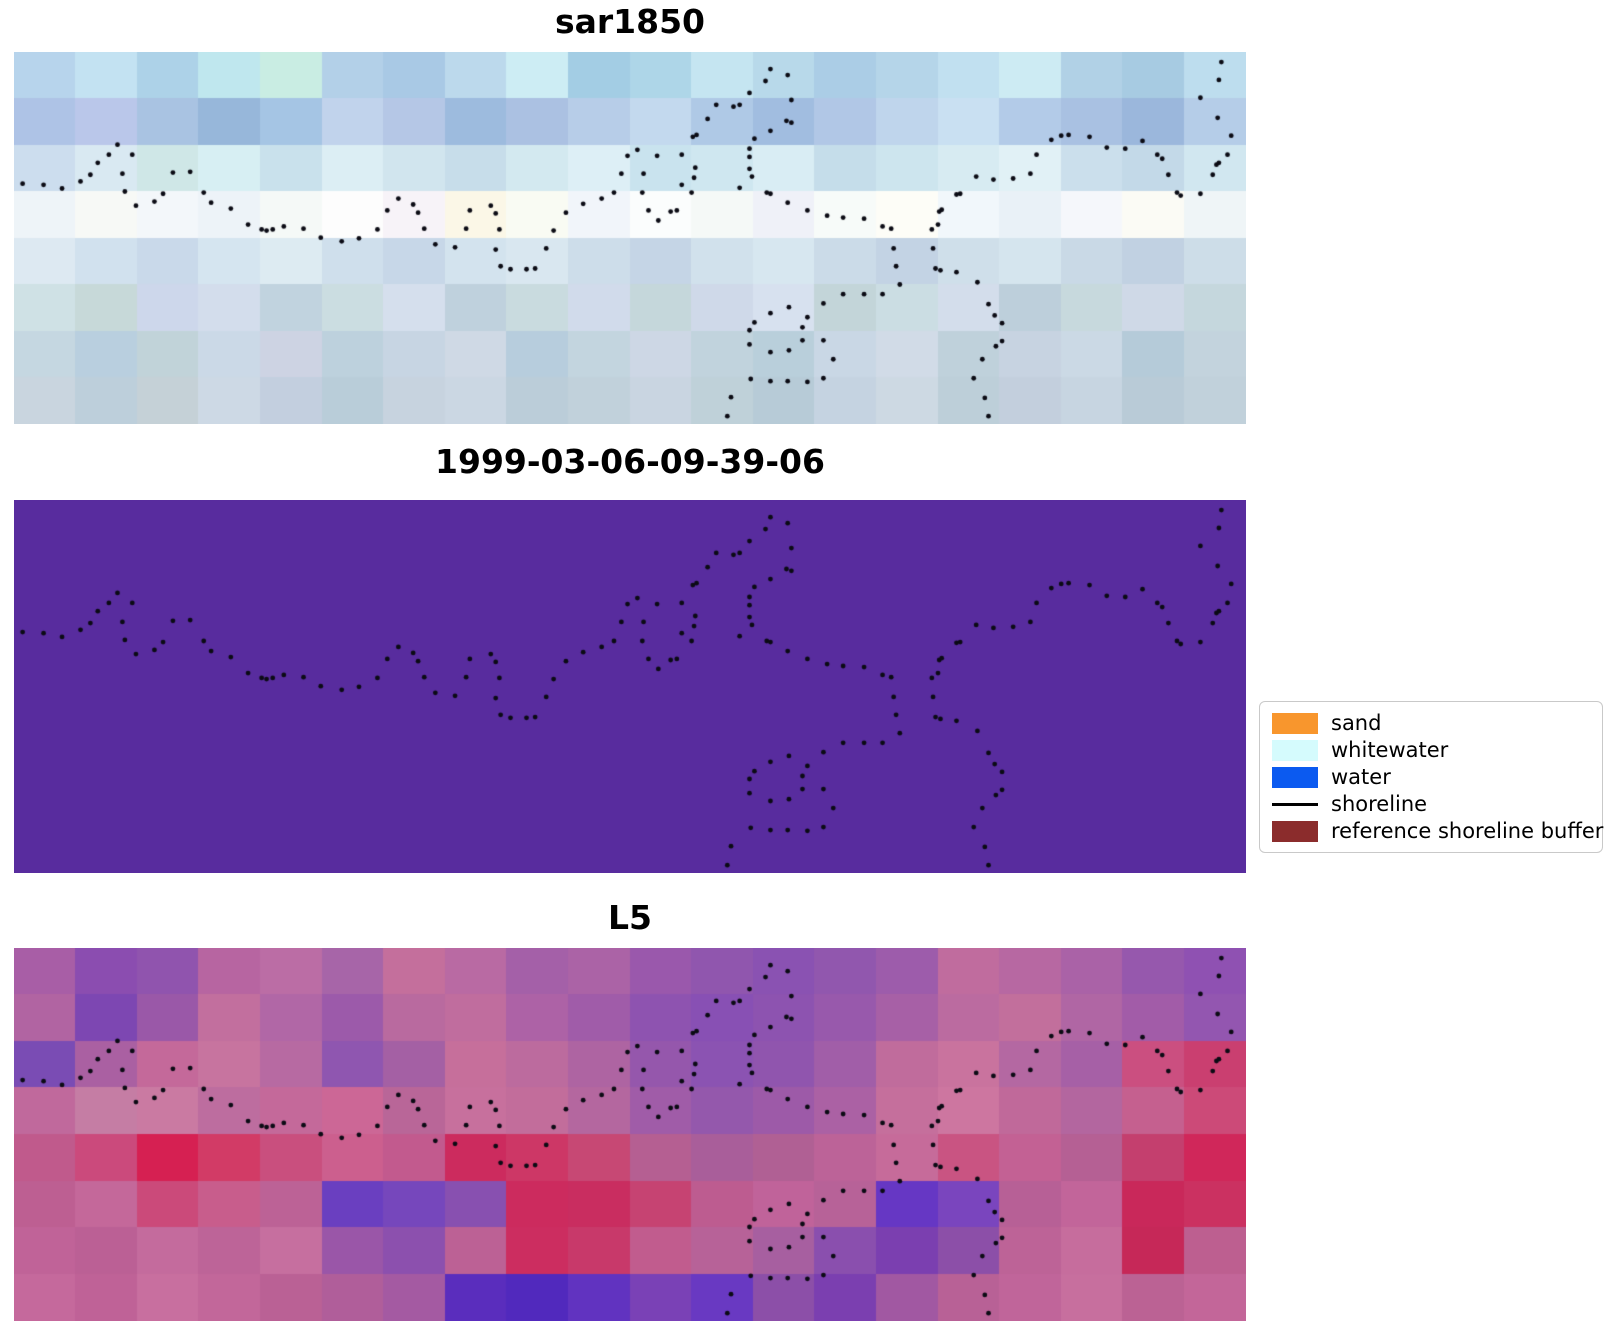  What do you see at coordinates (1361, 777) in the screenshot?
I see `legend-label-water: water` at bounding box center [1361, 777].